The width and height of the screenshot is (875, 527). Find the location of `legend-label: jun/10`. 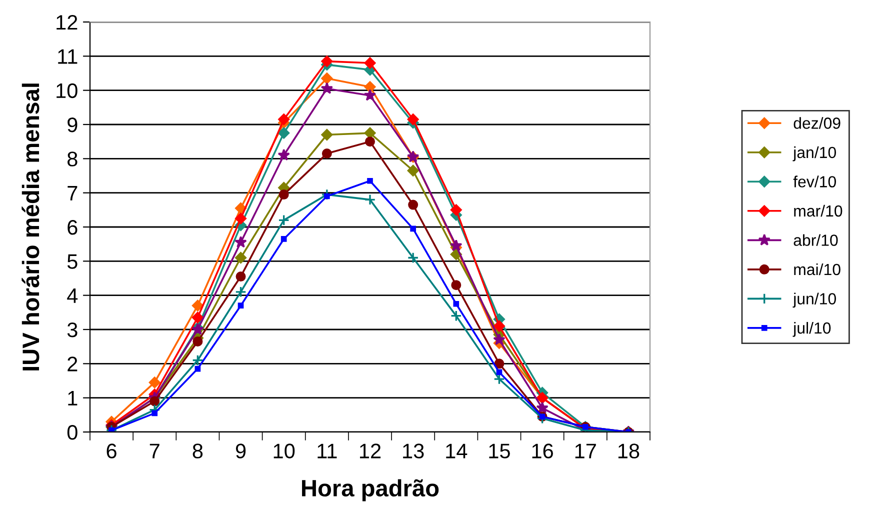

legend-label: jun/10 is located at coordinates (814, 300).